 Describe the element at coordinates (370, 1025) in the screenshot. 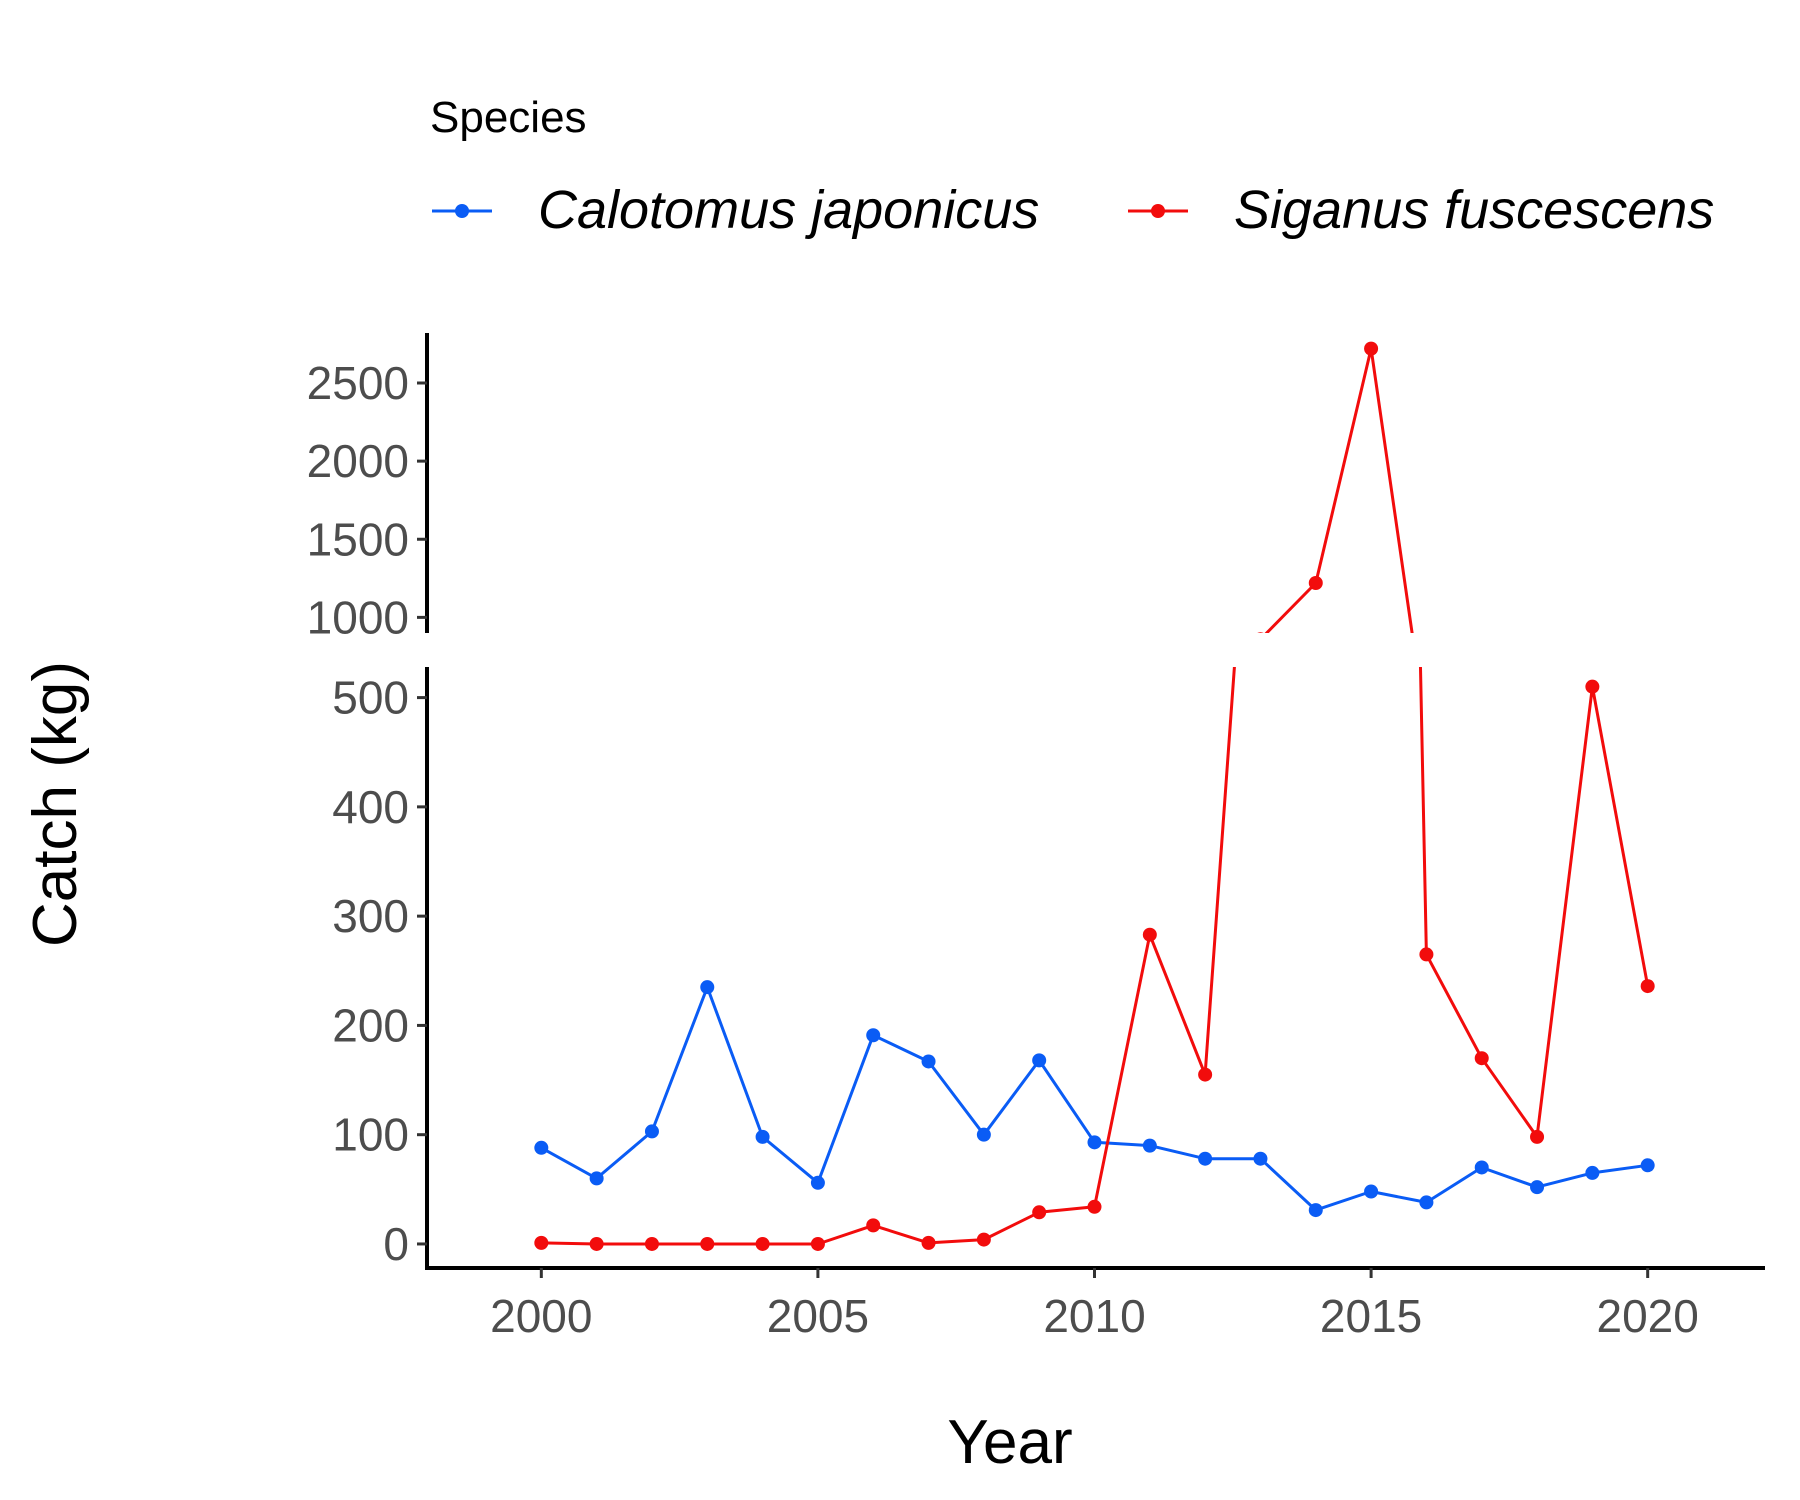

I see `y-tick-label: 200` at that location.